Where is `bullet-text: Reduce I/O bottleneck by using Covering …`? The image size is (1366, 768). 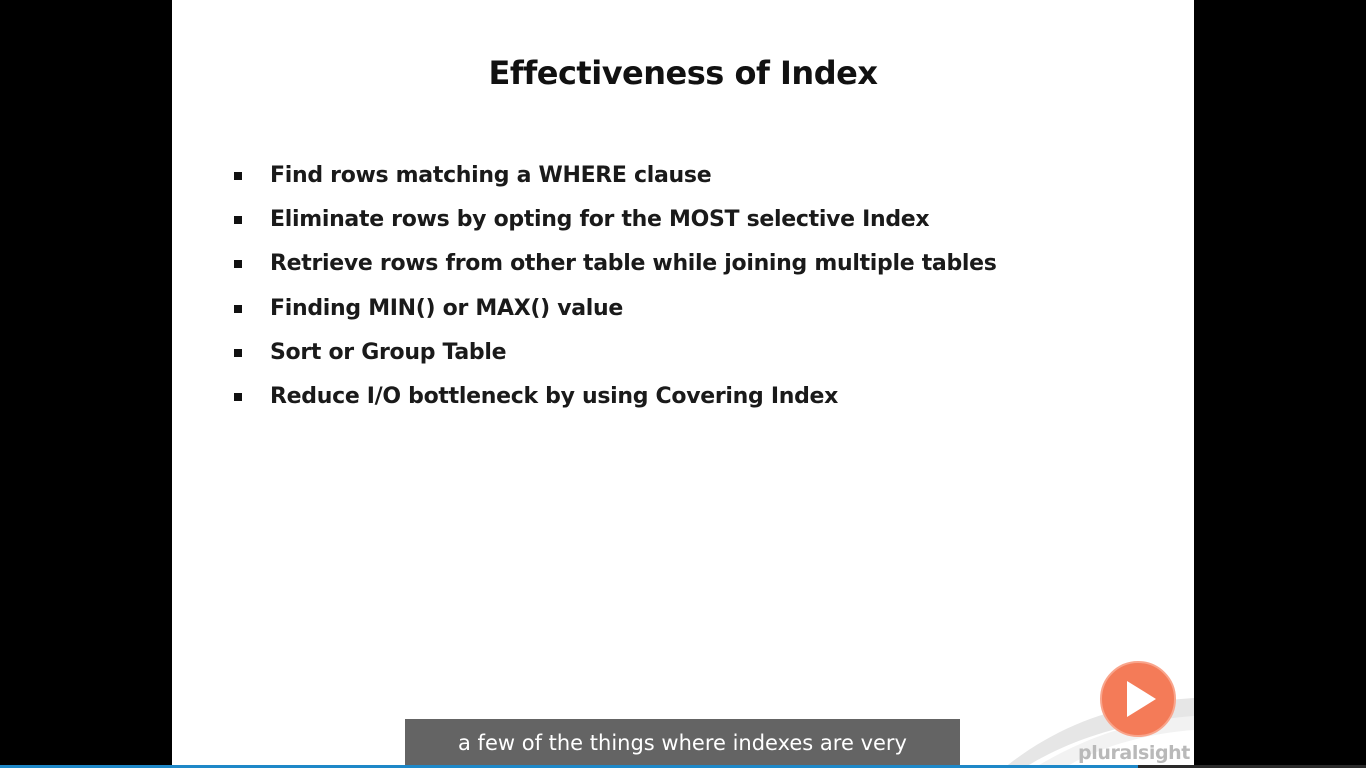 bullet-text: Reduce I/O bottleneck by using Covering … is located at coordinates (554, 396).